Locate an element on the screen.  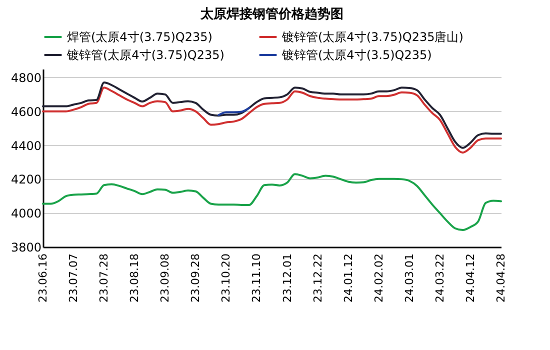
y-tick-label: 3800 is located at coordinates (26, 247).